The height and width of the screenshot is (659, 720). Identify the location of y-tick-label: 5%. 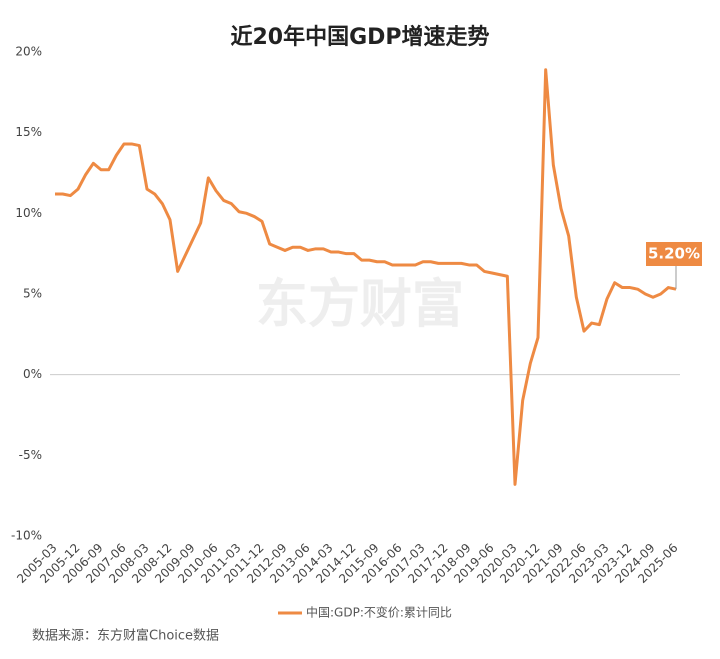
(32, 294).